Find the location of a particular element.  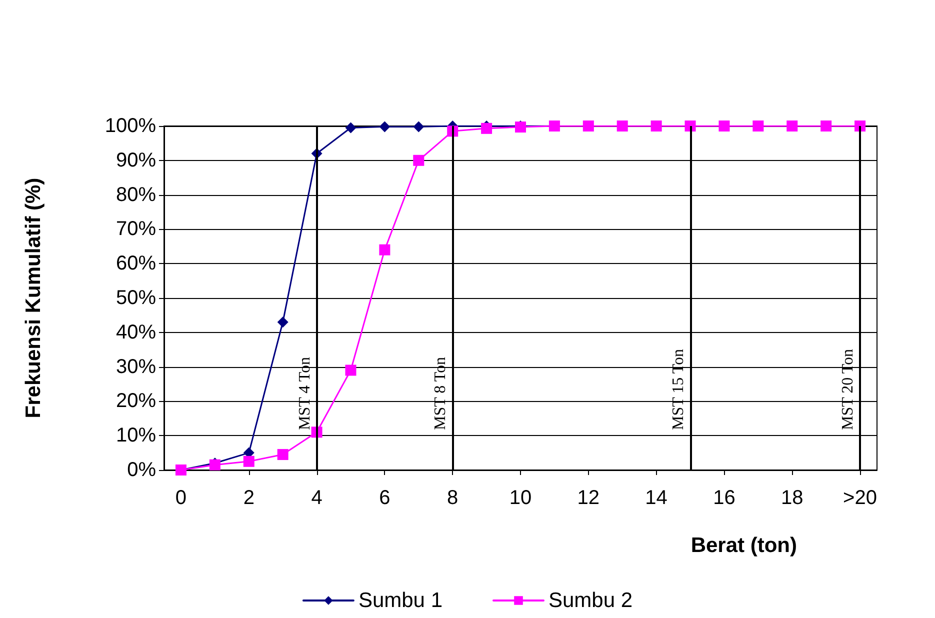

x-tick-label: 6 is located at coordinates (384, 498).